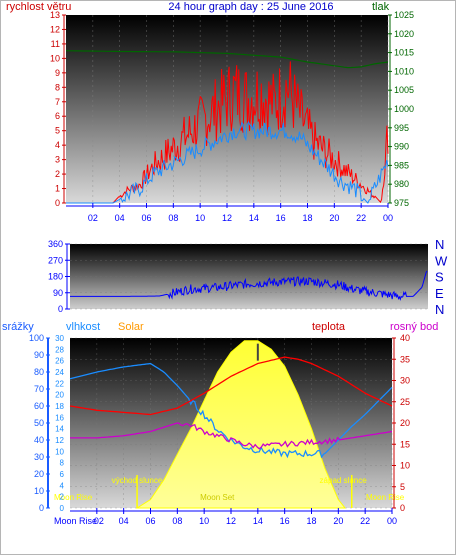 The image size is (456, 560). I want to click on wind-axis-label: rychlost větru, so click(38, 7).